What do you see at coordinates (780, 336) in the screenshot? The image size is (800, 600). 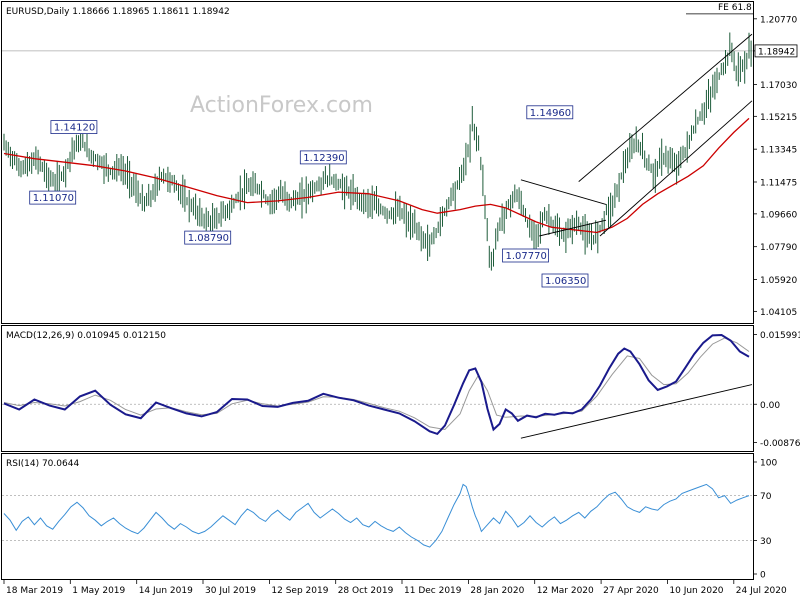 I see `macd-tick-label: 0.015991` at bounding box center [780, 336].